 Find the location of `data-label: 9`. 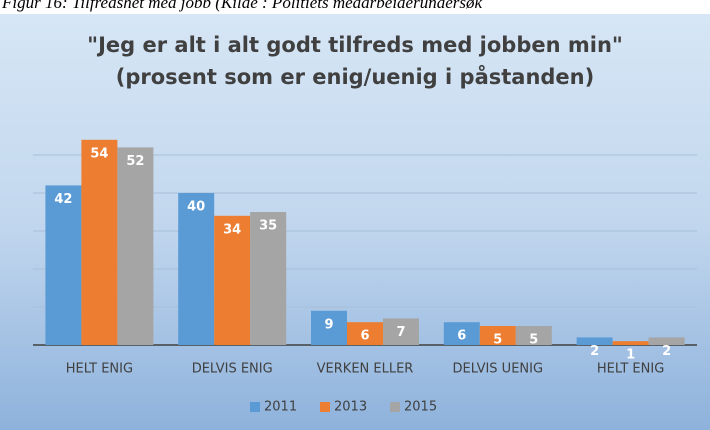

data-label: 9 is located at coordinates (328, 324).